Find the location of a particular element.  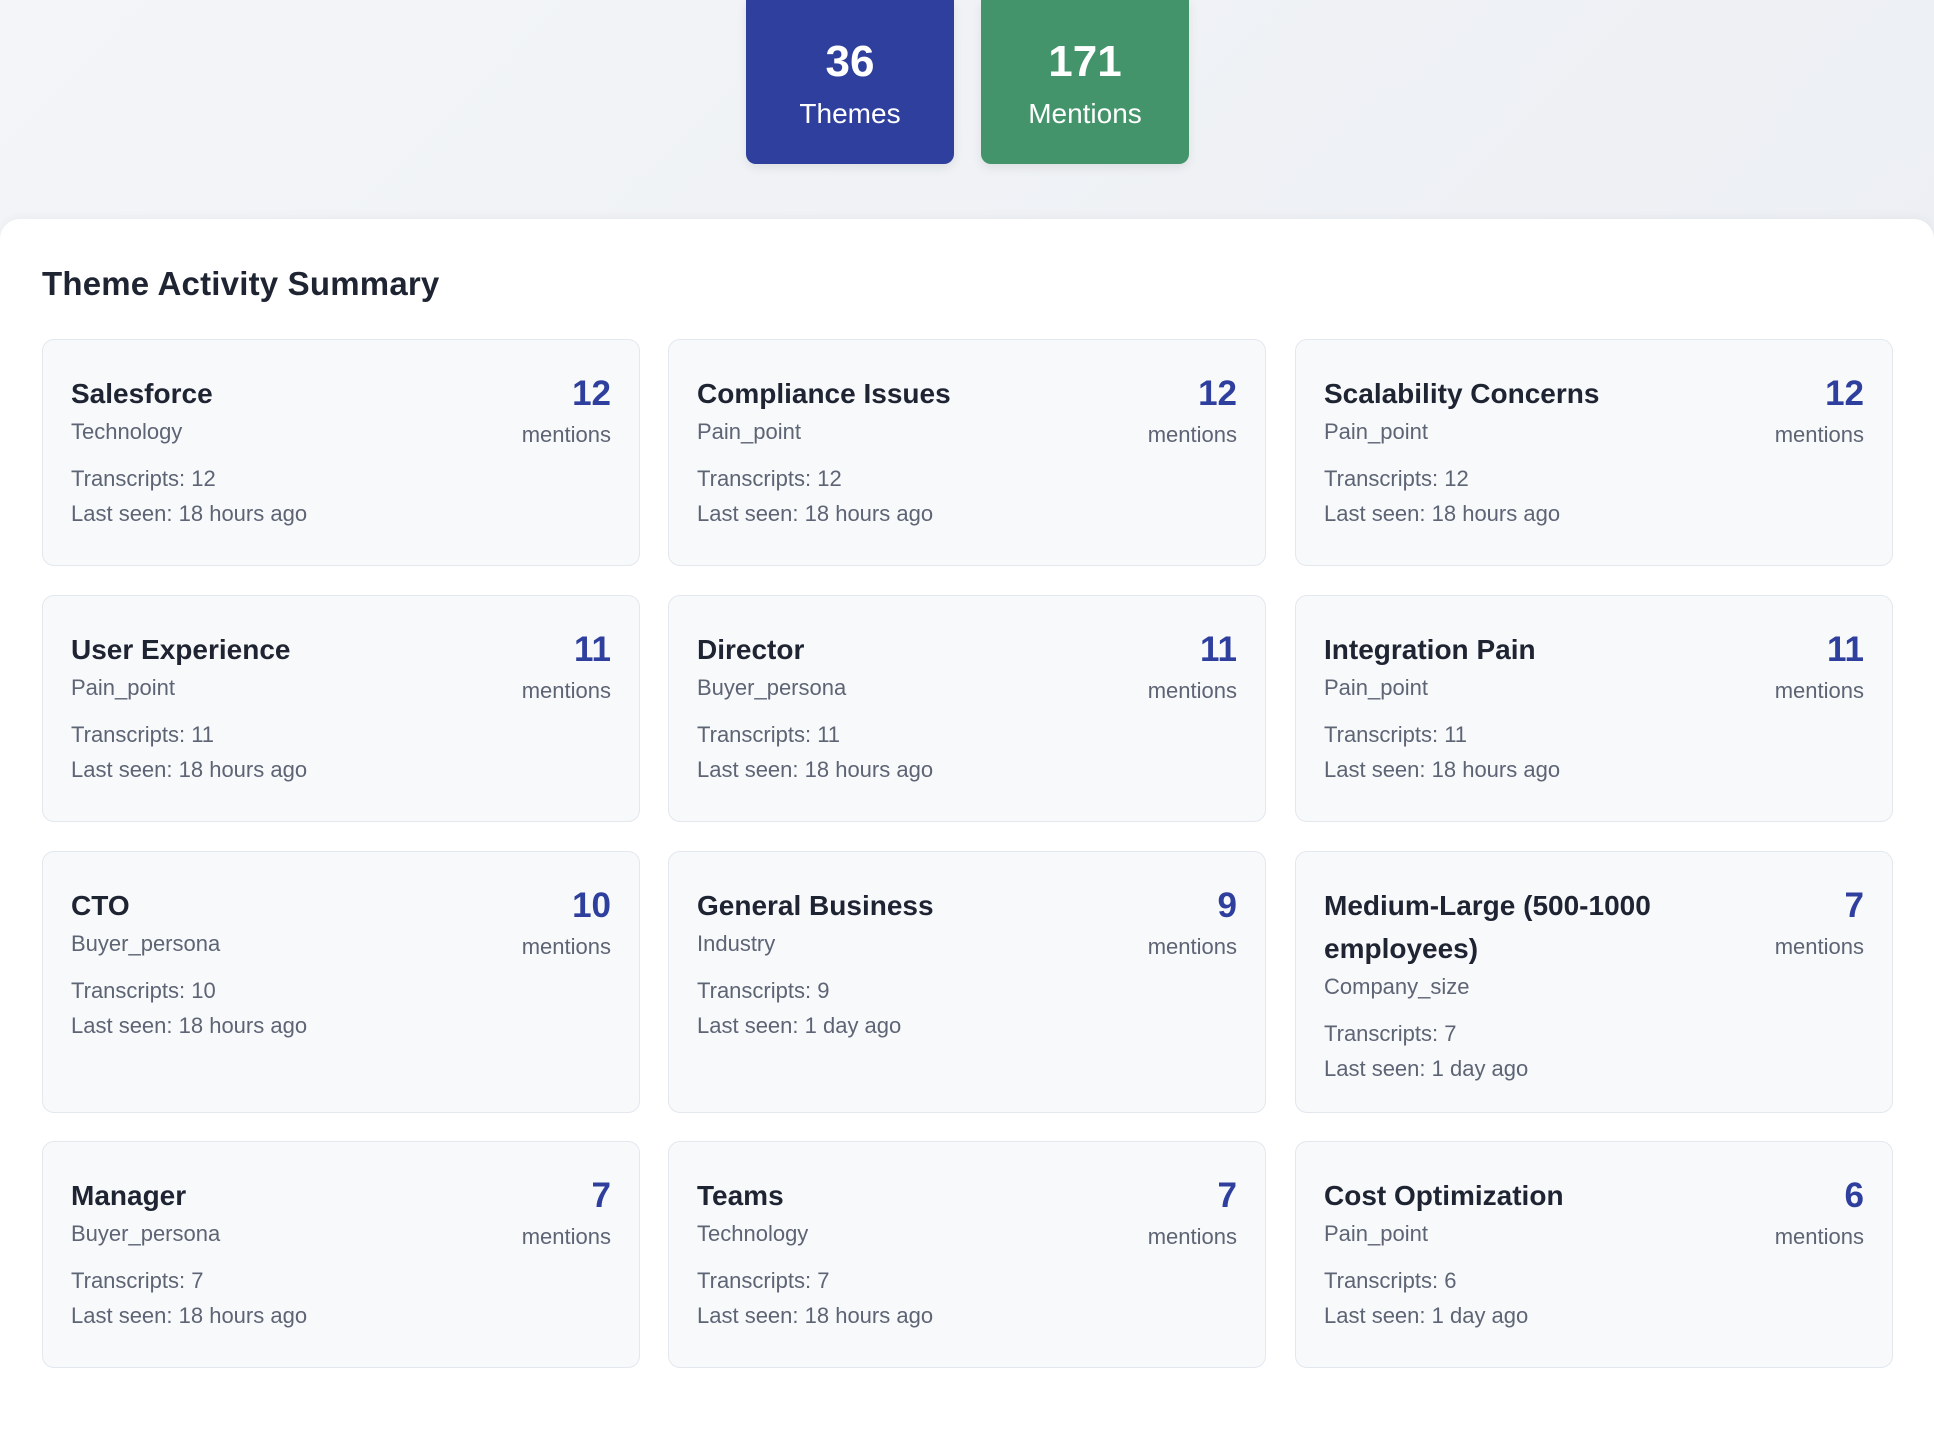

themes-label: Themes is located at coordinates (850, 113).